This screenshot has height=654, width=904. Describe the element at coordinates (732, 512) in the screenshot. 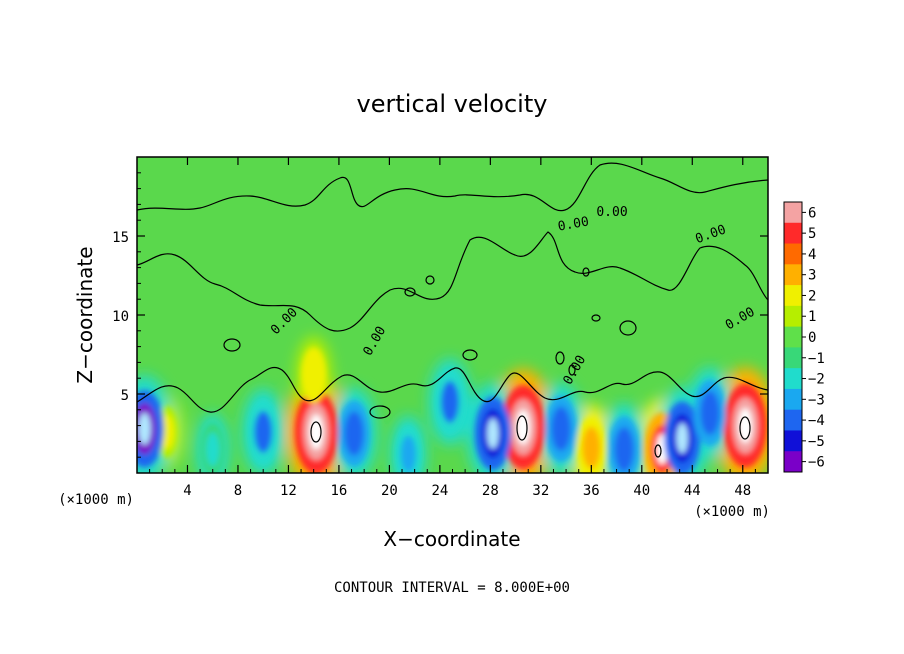

I see `x-unit-right: (×1000 m)` at that location.